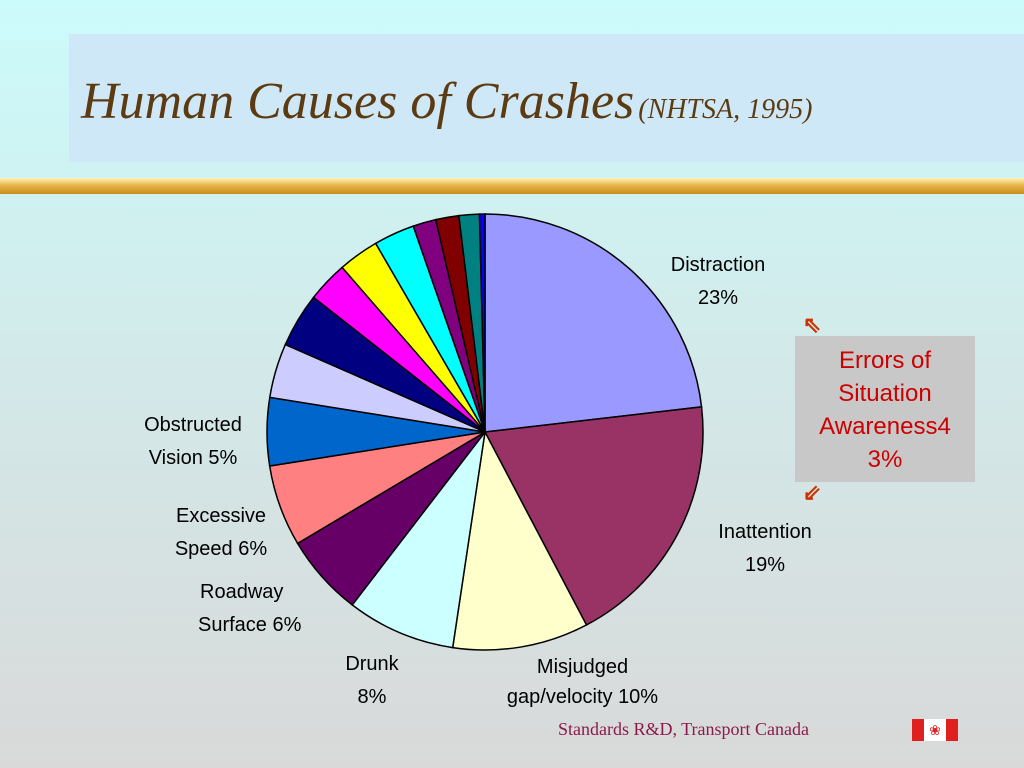 The image size is (1024, 768). Describe the element at coordinates (593, 516) in the screenshot. I see `pie-slice-inattention` at that location.